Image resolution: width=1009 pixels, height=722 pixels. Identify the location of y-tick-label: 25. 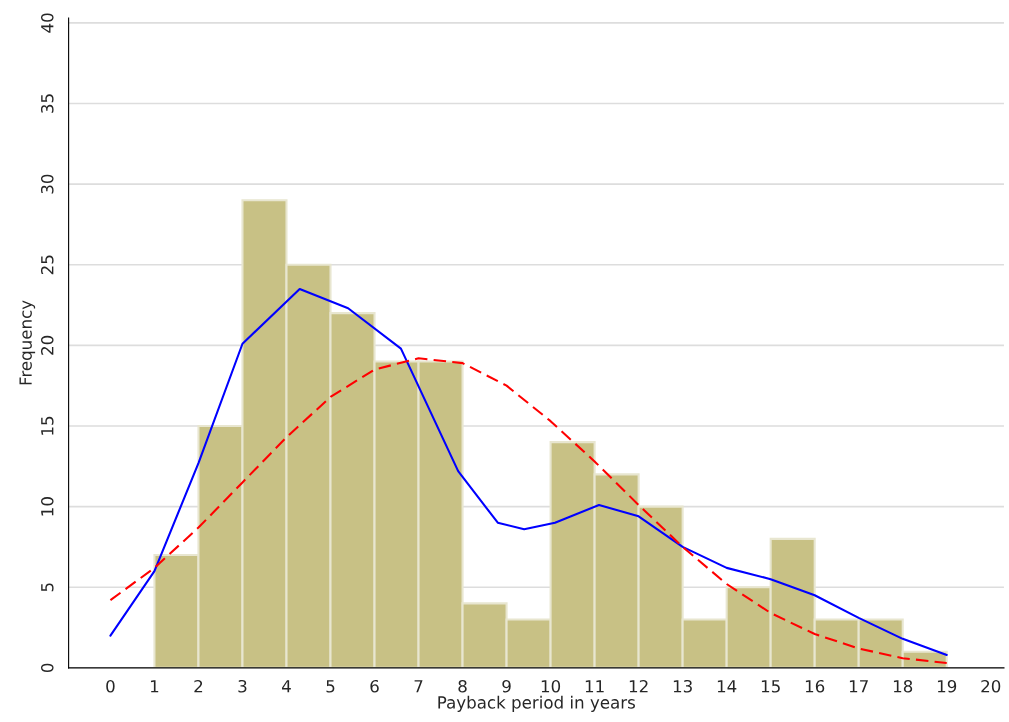
(47, 265).